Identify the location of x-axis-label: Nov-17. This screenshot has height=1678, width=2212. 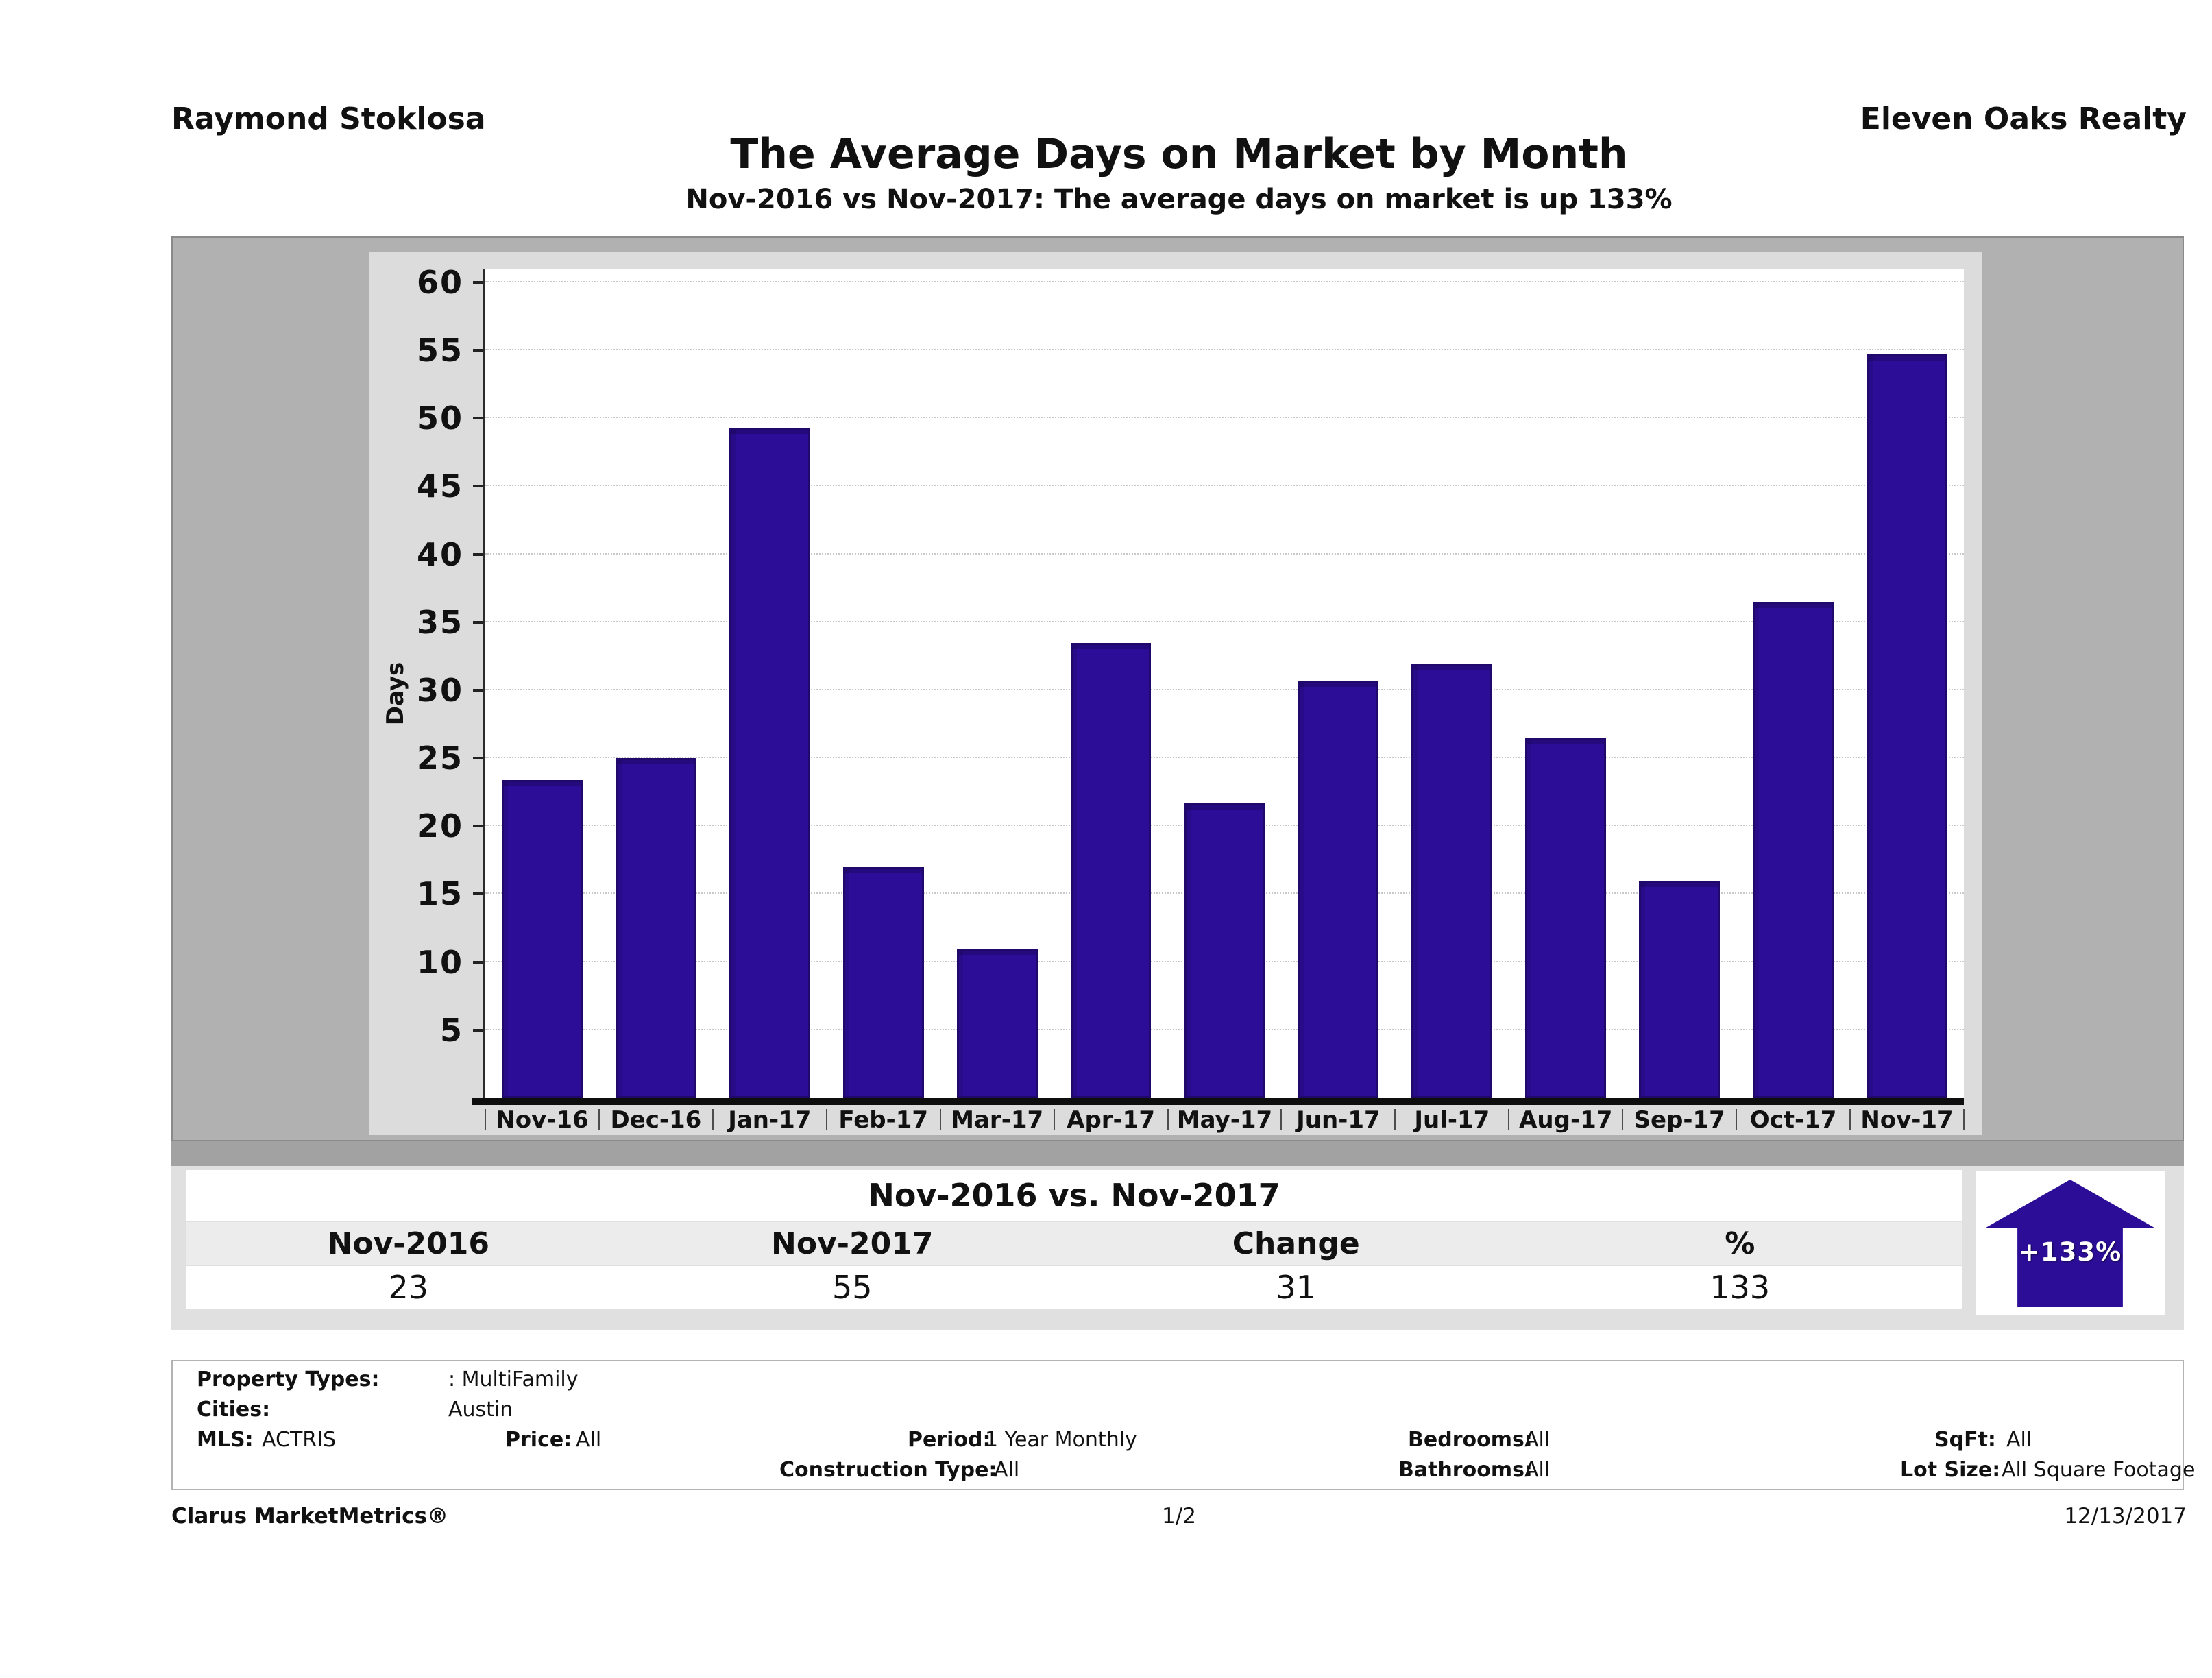
(1907, 1120).